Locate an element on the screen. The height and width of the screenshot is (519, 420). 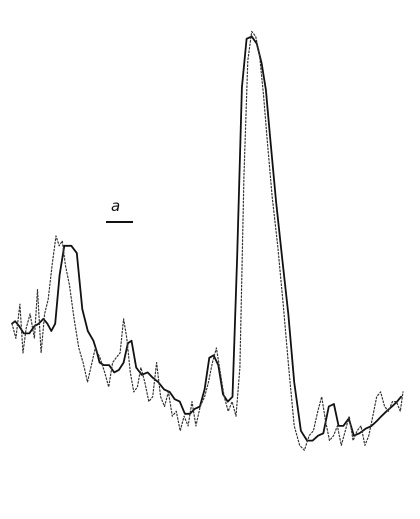
scale-bar-label: a is located at coordinates (116, 206).